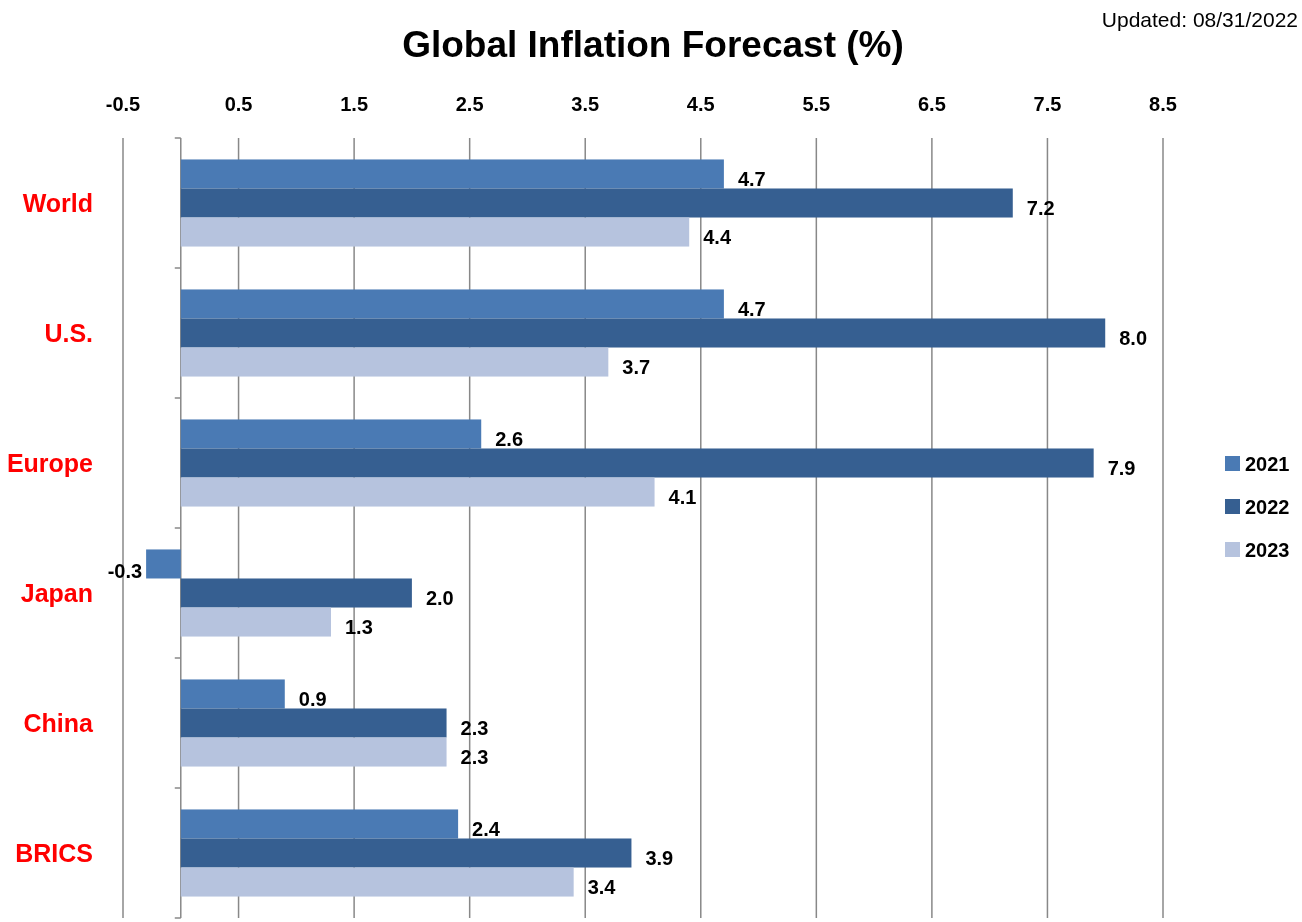 The height and width of the screenshot is (922, 1302). I want to click on data-label: 3.4, so click(602, 886).